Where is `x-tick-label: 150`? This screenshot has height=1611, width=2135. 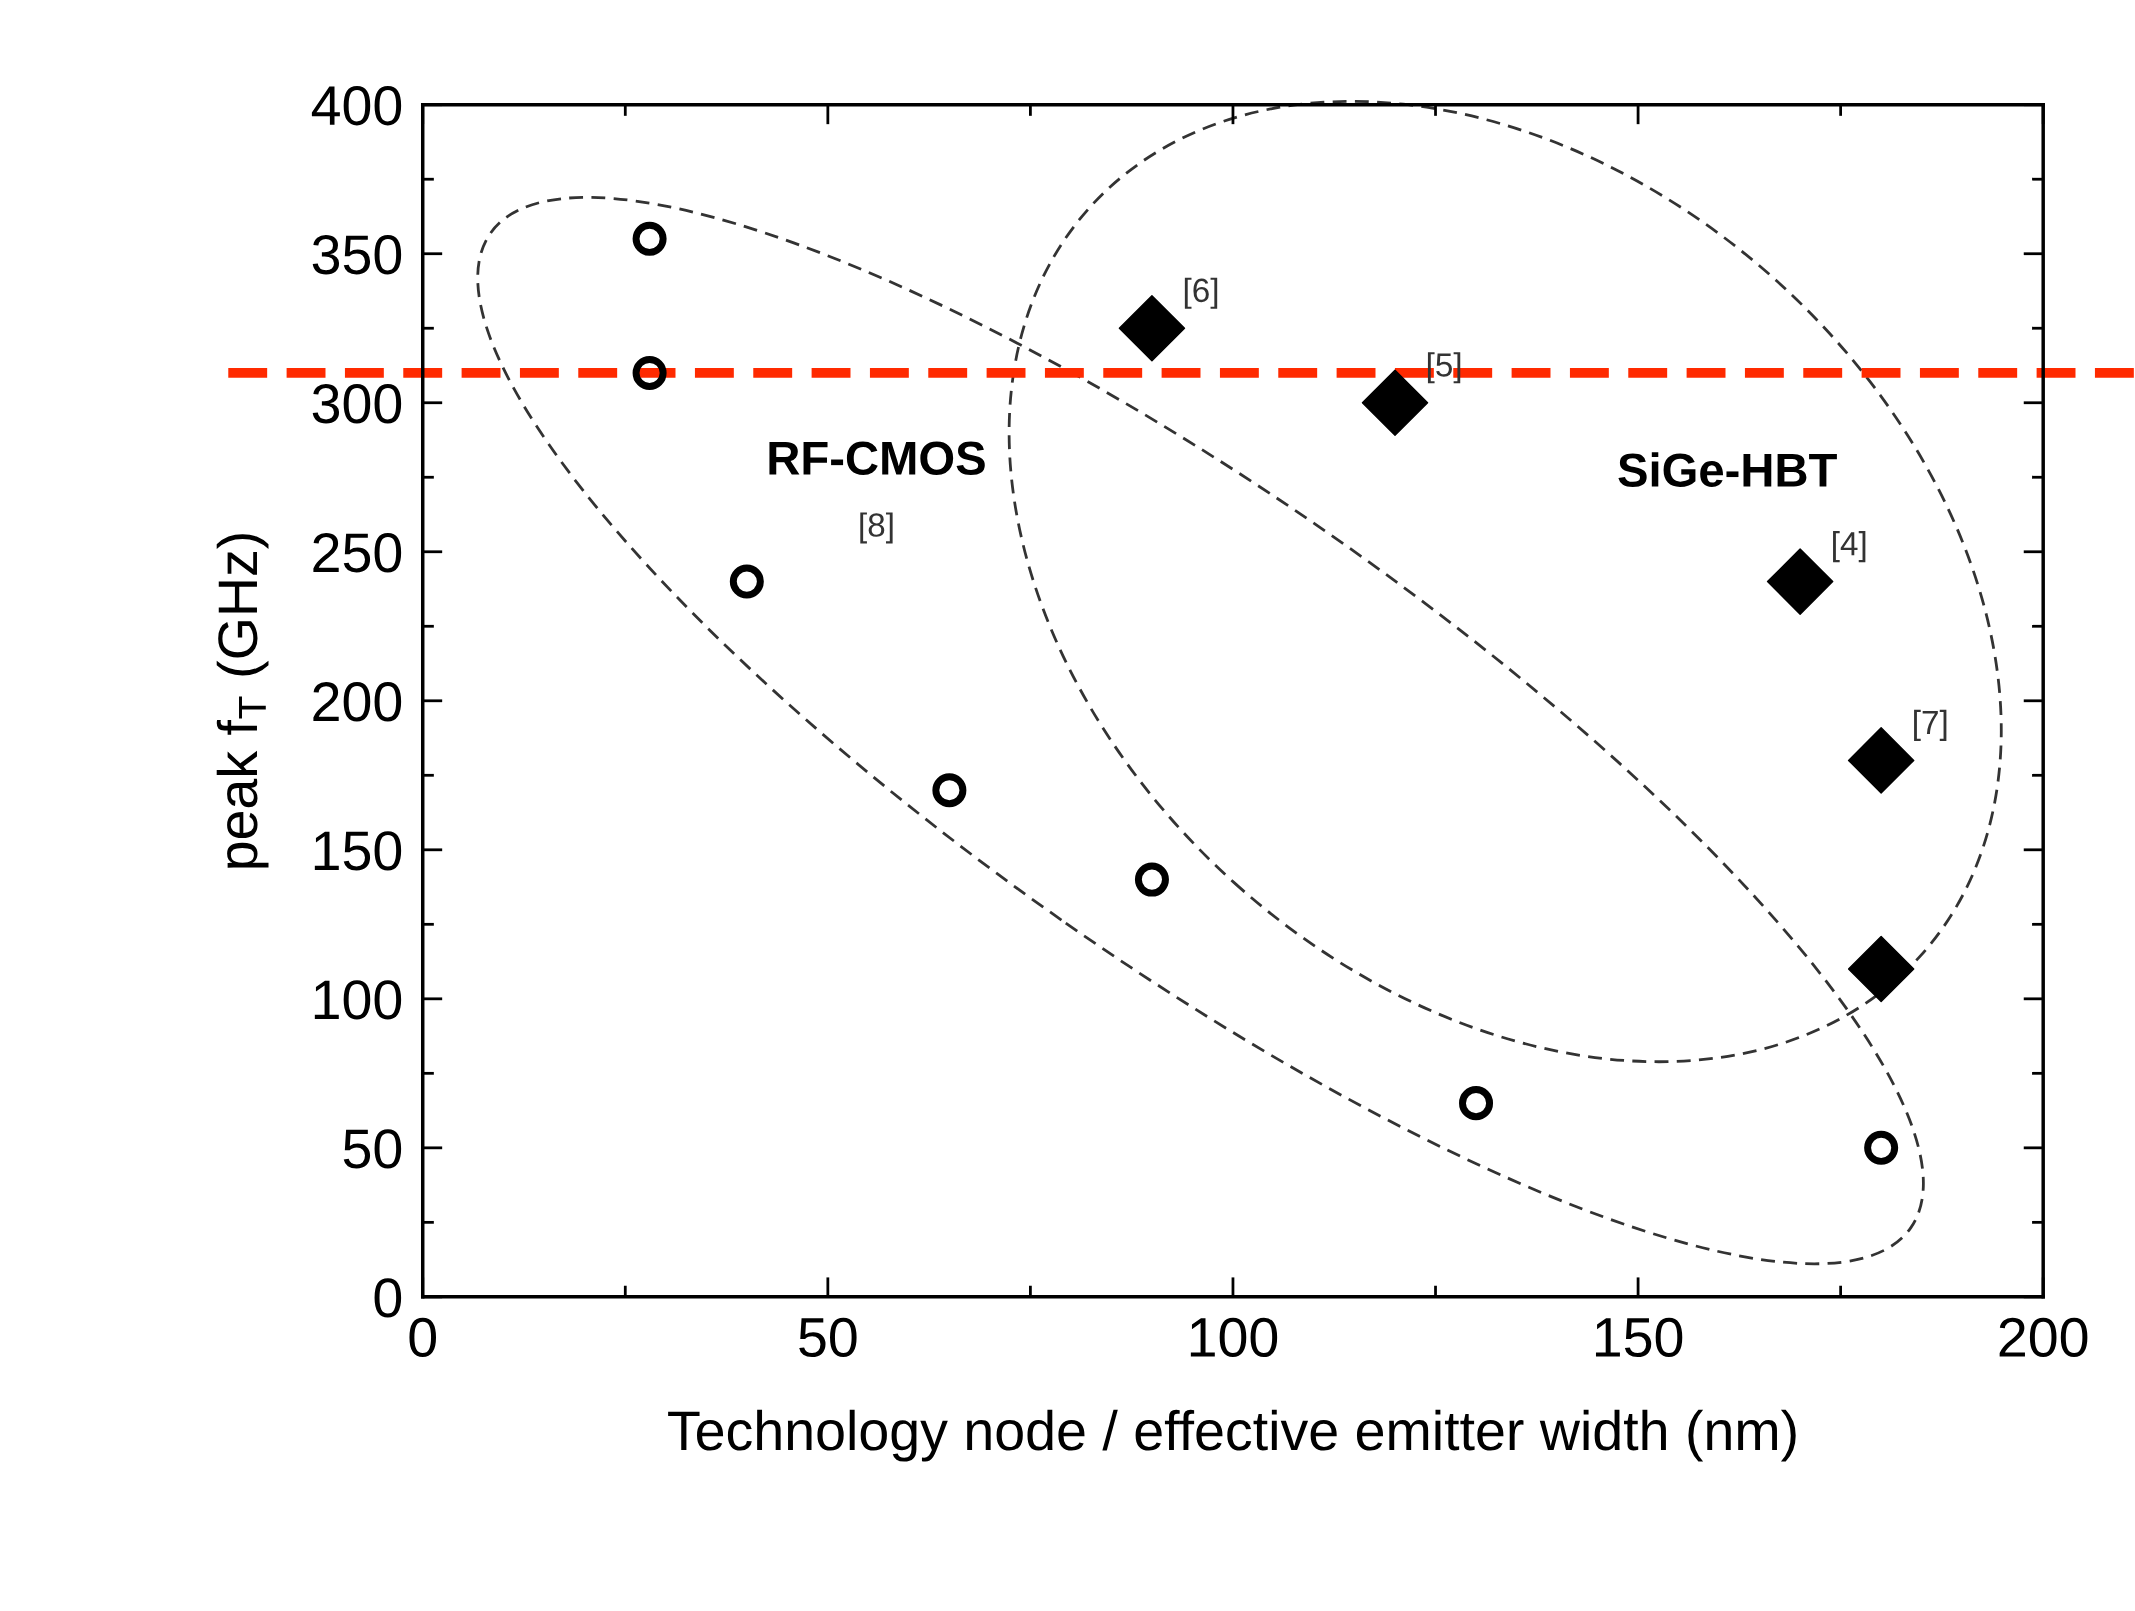 x-tick-label: 150 is located at coordinates (1639, 1337).